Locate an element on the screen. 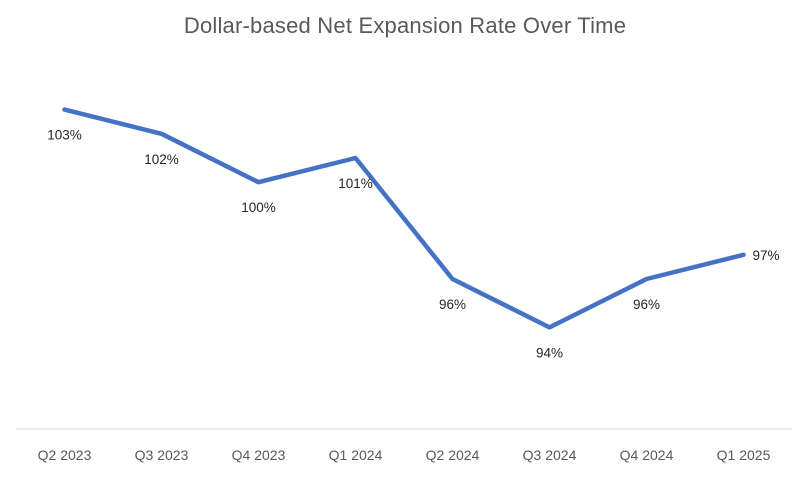 This screenshot has width=810, height=486. data-point-label: 94% is located at coordinates (549, 352).